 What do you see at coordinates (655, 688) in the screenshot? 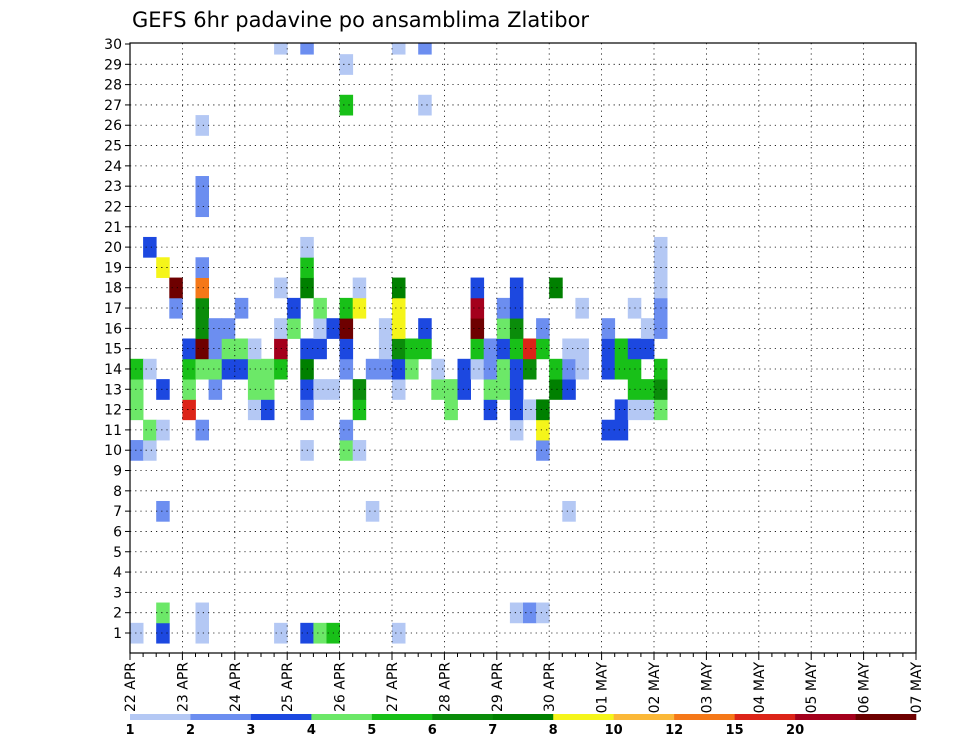
I see `x-tick-label: 02 MAY` at bounding box center [655, 688].